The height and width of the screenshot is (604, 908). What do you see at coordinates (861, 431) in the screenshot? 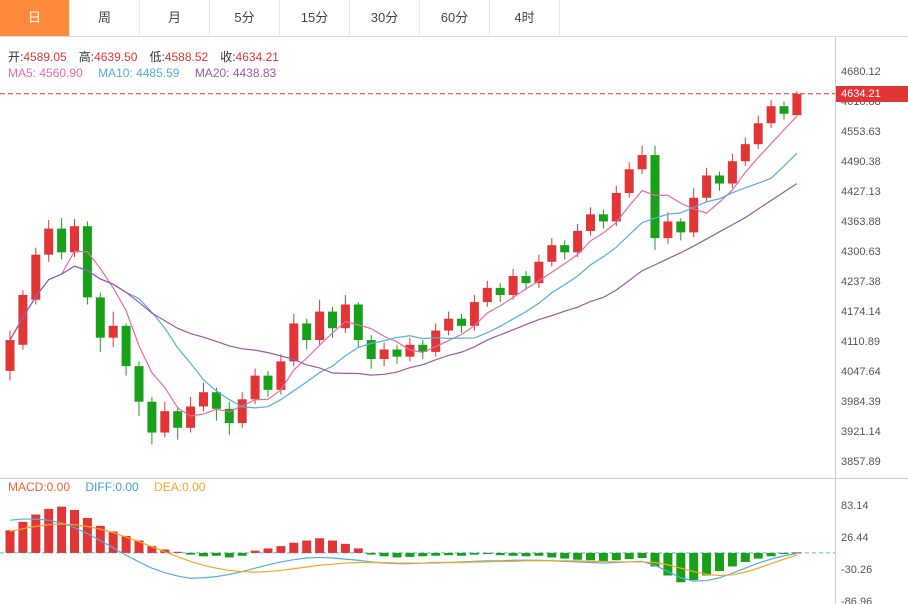
I see `price-axis-label: 3921.14` at bounding box center [861, 431].